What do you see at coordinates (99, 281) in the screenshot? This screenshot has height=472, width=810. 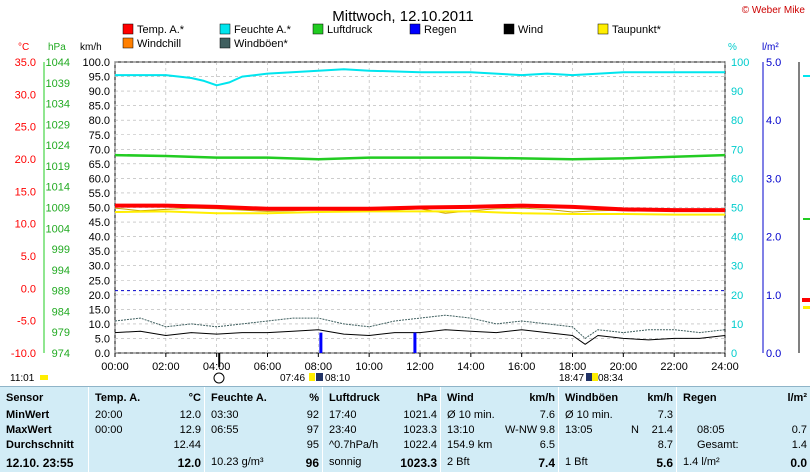 I see `wind-tick-label: 25.0` at bounding box center [99, 281].